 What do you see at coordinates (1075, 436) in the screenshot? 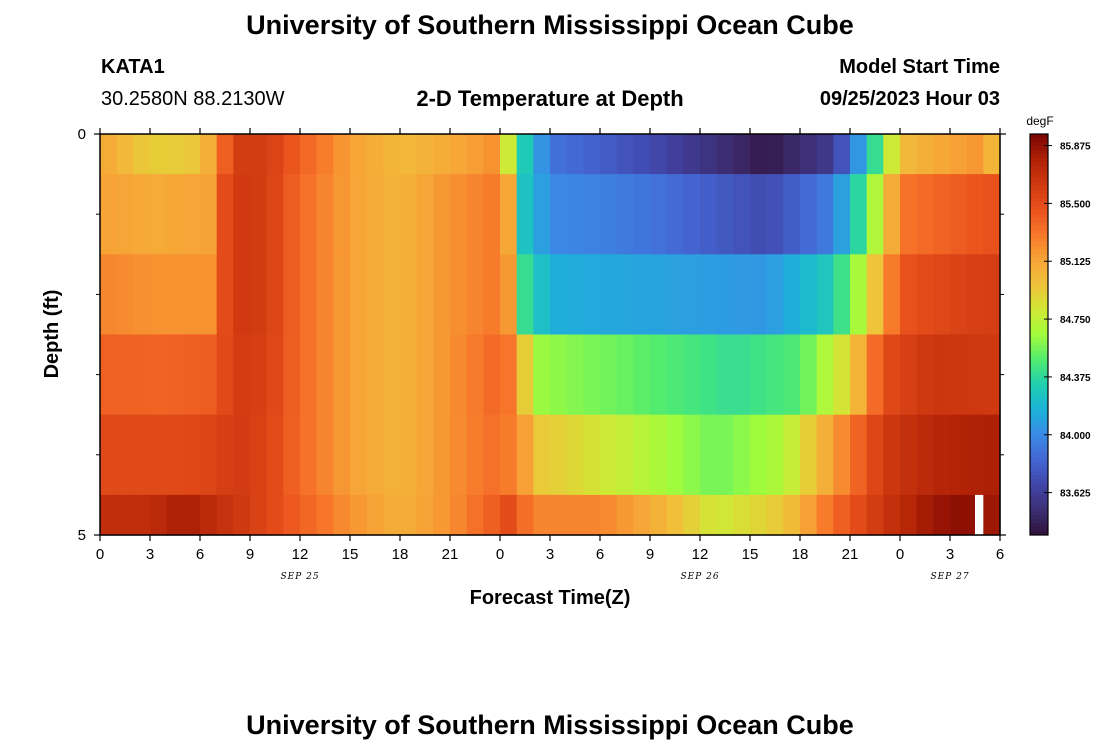
I see `colorbar-tick-label: 84.000` at bounding box center [1075, 436].